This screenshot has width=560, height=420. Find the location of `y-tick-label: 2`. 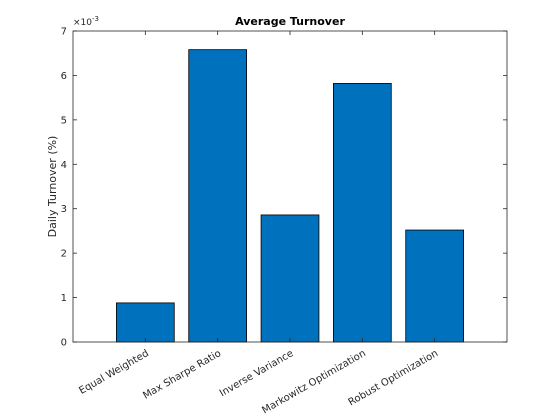

y-tick-label: 2 is located at coordinates (64, 254).